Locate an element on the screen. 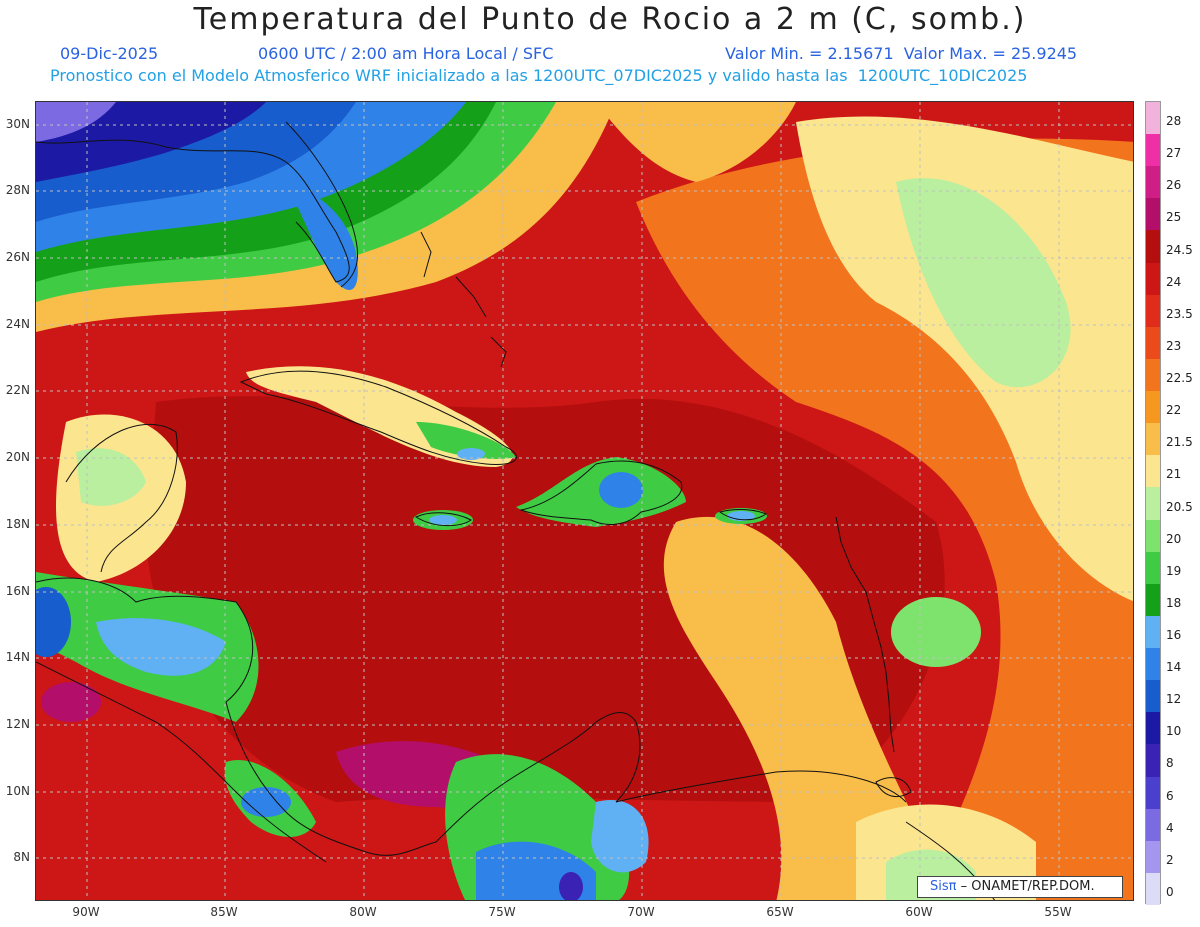 The height and width of the screenshot is (927, 1200). lon-label: 65W is located at coordinates (780, 912).